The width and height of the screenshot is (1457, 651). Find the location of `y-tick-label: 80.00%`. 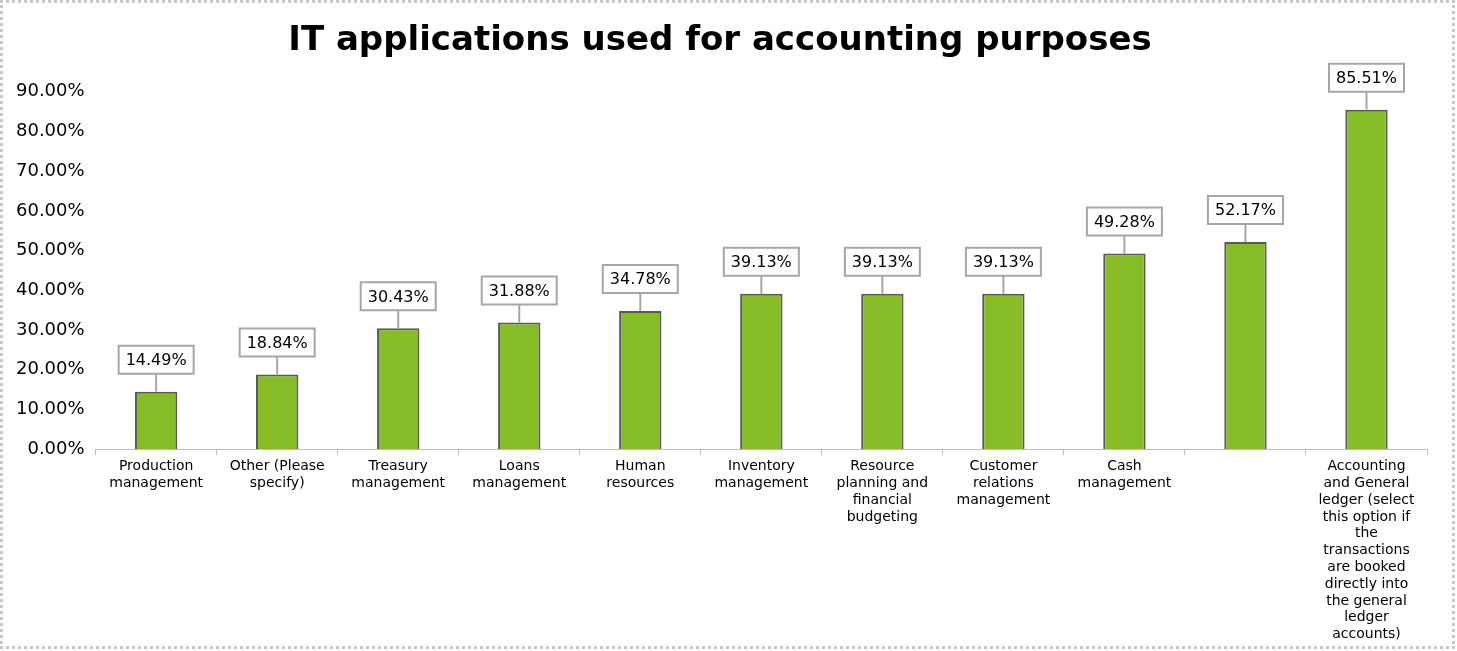

y-tick-label: 80.00% is located at coordinates (50, 130).